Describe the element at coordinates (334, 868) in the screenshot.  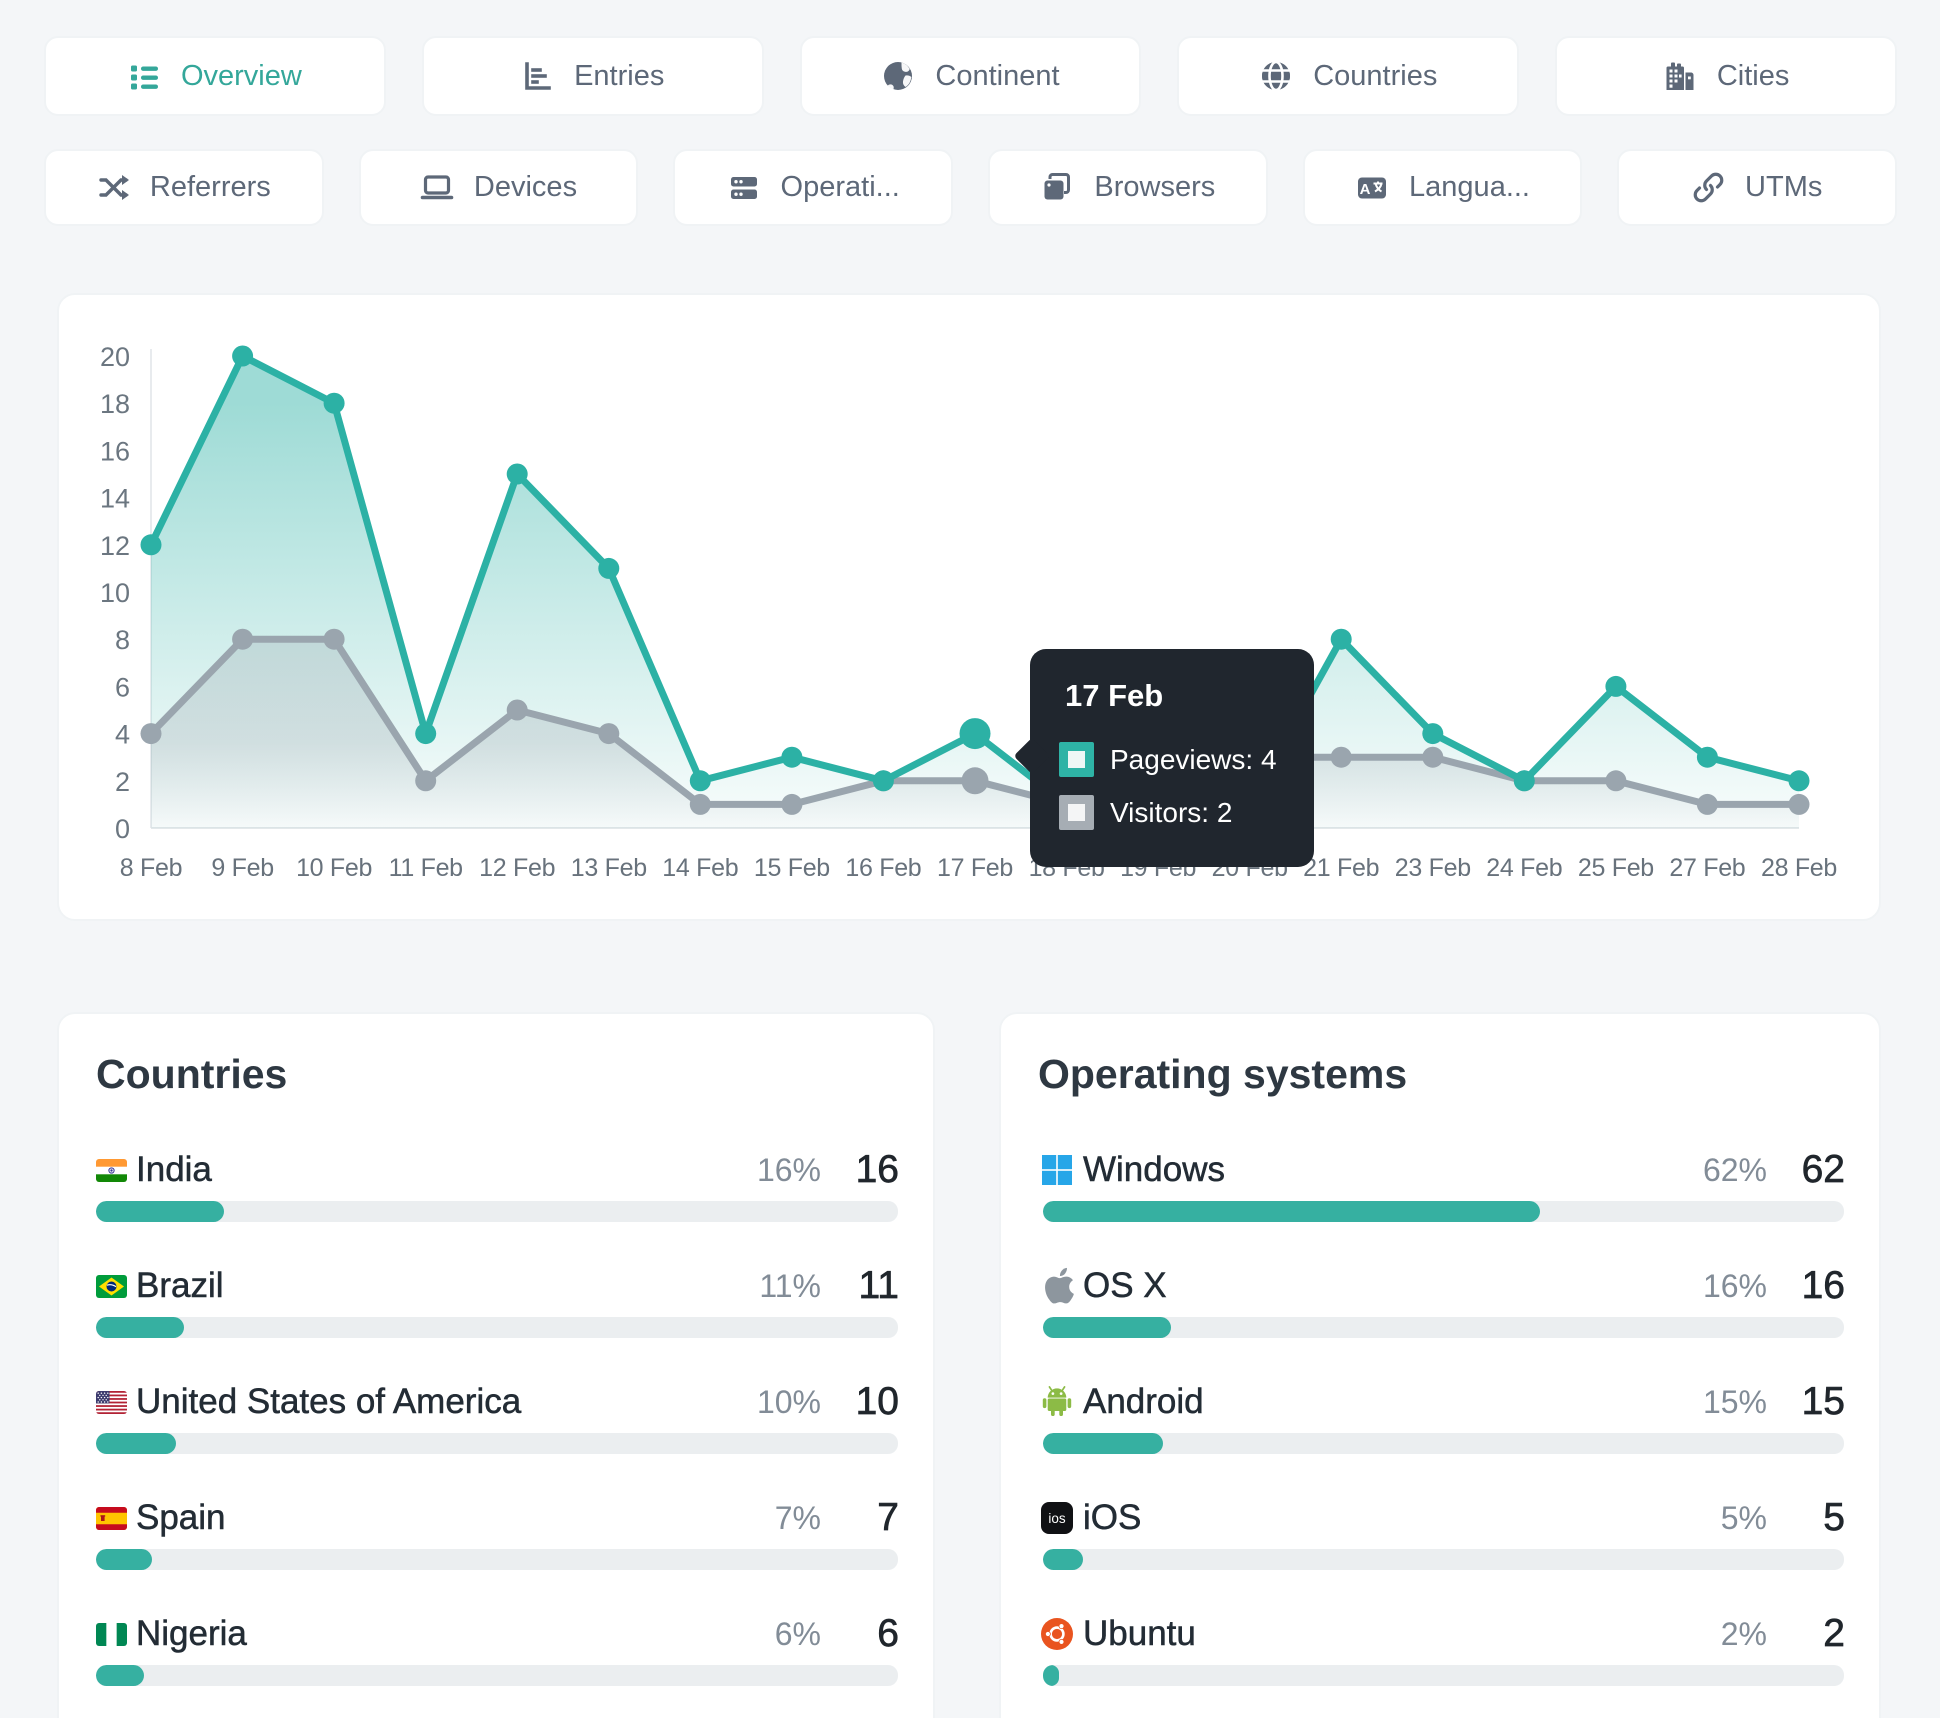
I see `svg-text: 10 Feb` at that location.